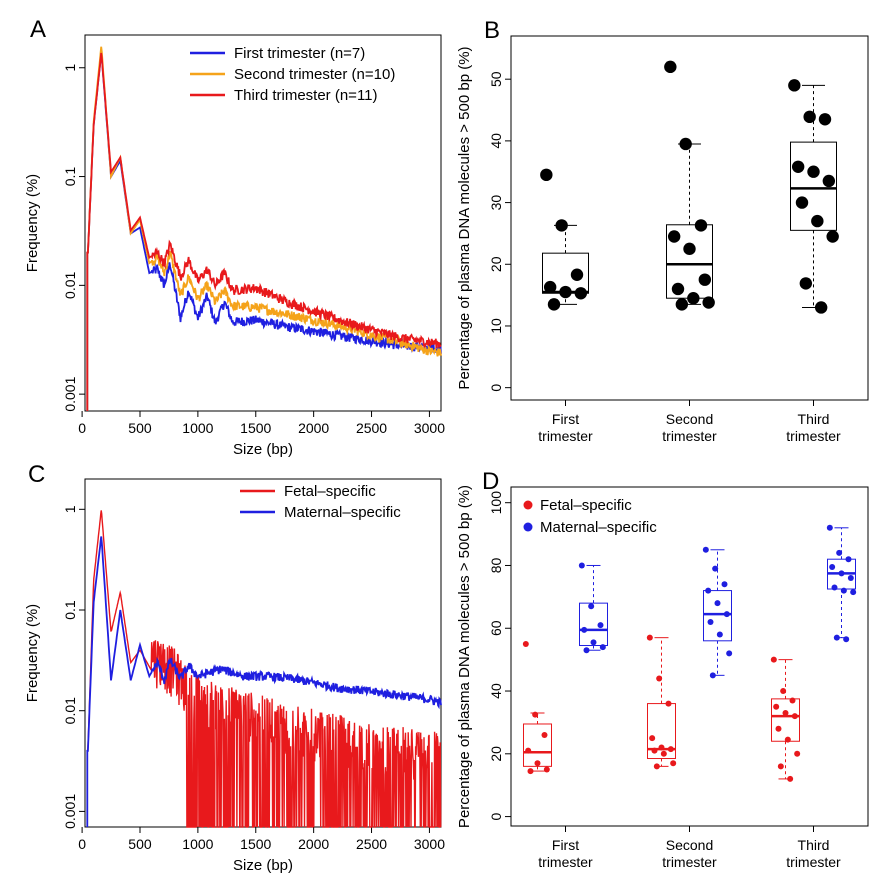 This screenshot has width=878, height=888. Describe the element at coordinates (70, 610) in the screenshot. I see `y-tick-label: 0.1` at that location.